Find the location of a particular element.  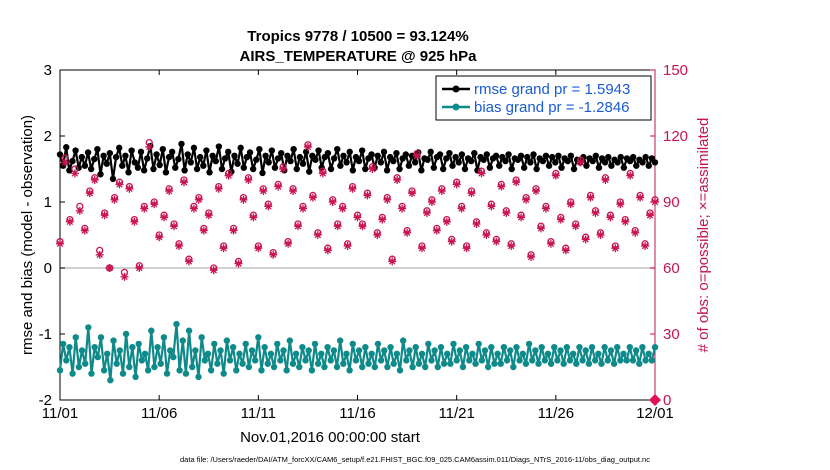

y-left-tick-label: -2 is located at coordinates (45, 400).